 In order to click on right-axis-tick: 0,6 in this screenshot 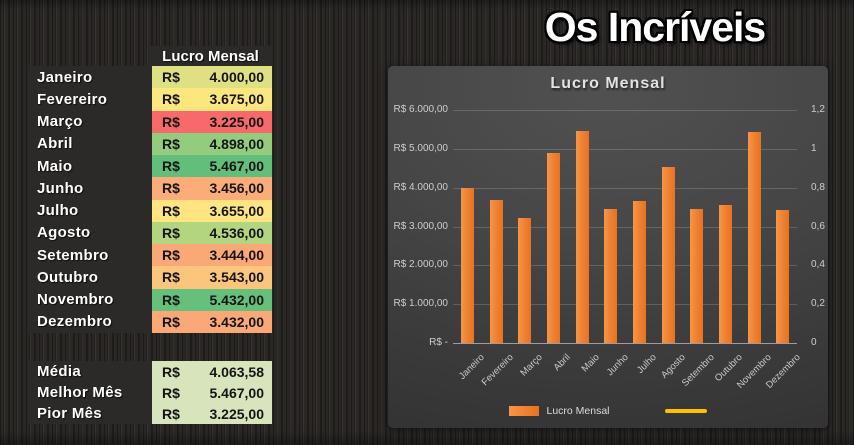, I will do `click(818, 226)`.